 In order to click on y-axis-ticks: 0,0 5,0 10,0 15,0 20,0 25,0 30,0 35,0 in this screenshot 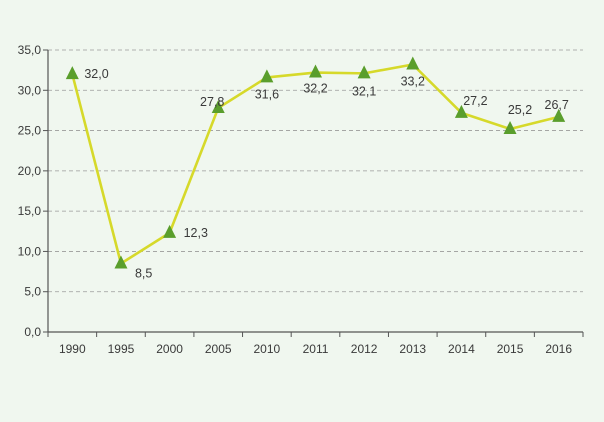, I will do `click(33, 191)`.